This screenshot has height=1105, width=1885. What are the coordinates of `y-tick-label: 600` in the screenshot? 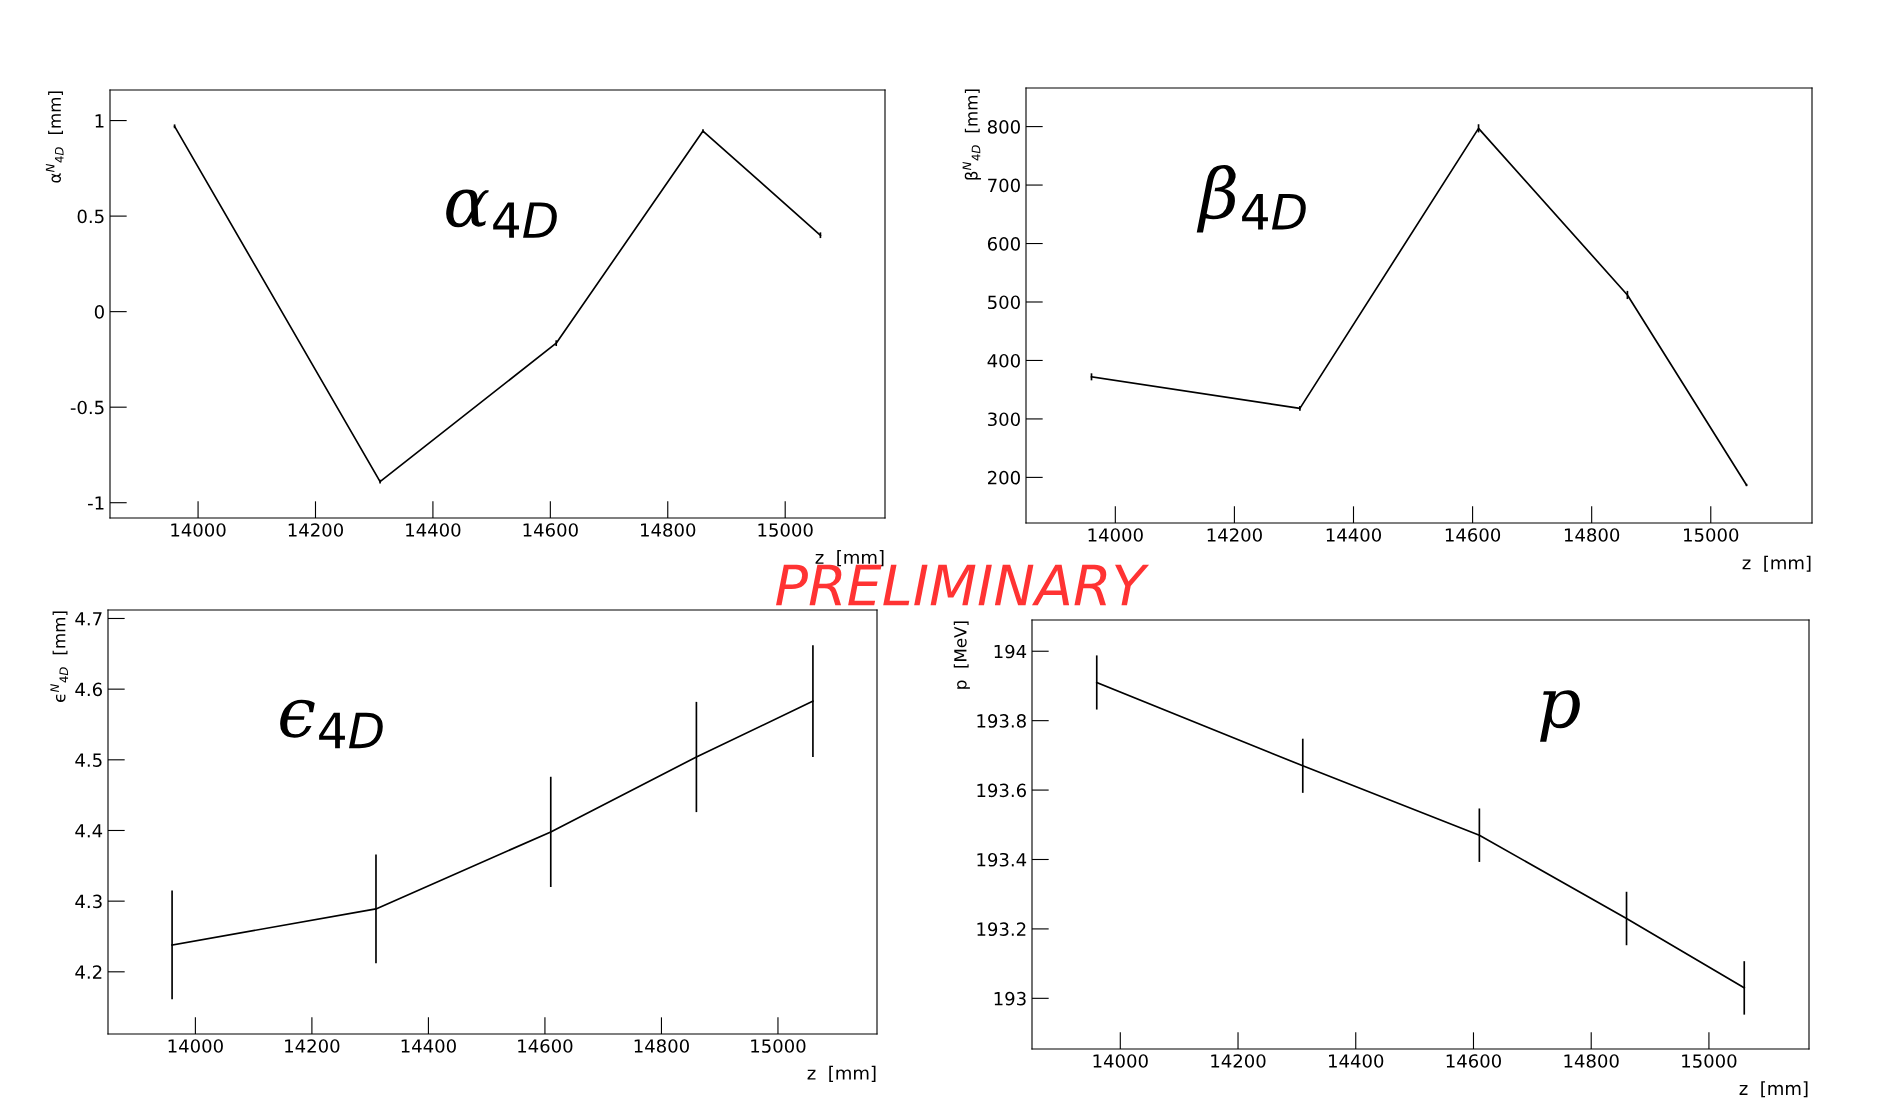 It's located at (1003, 243).